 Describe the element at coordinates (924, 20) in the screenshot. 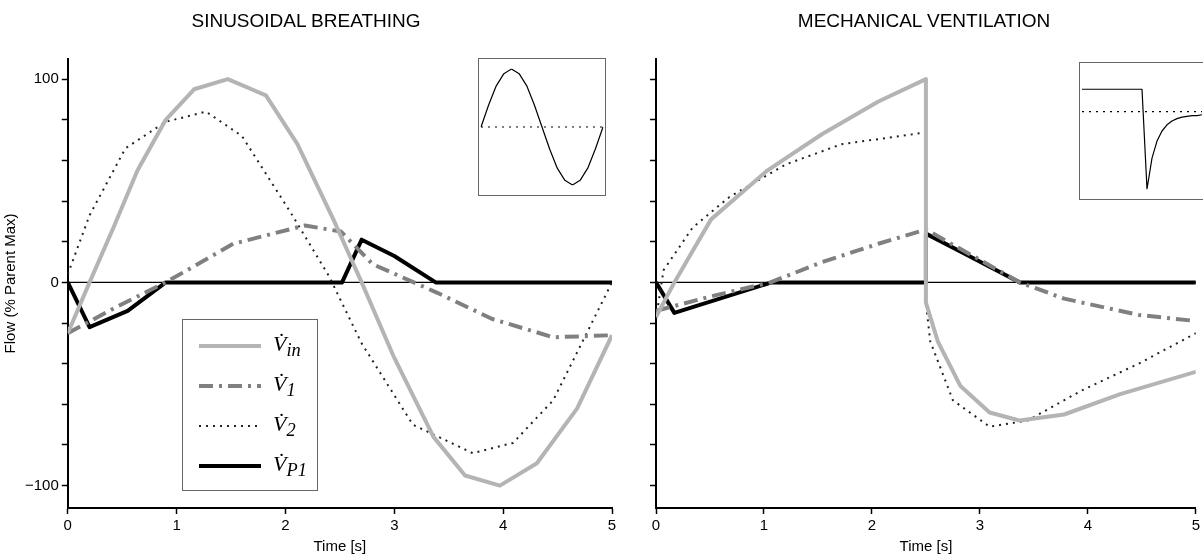

I see `chart-title: MECHANICAL VENTILATION` at that location.